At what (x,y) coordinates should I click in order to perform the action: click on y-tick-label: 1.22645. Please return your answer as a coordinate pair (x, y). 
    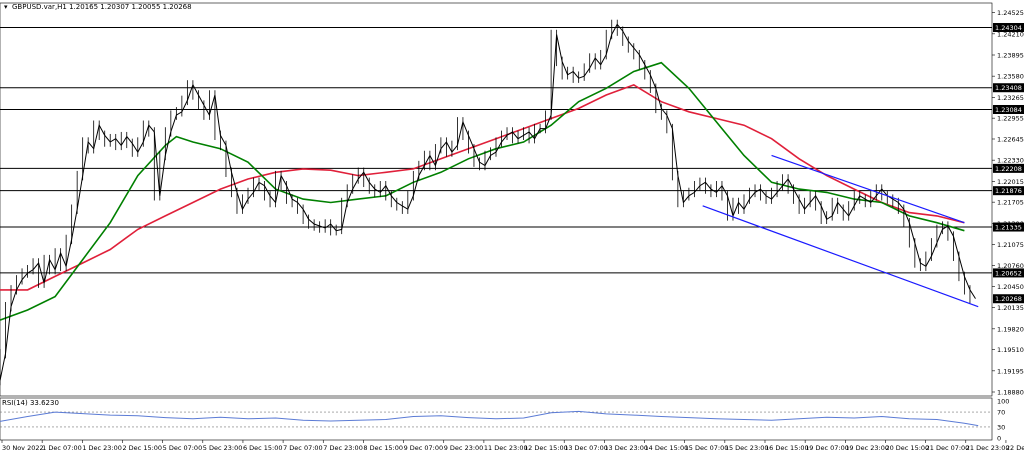
    Looking at the image, I should click on (1010, 139).